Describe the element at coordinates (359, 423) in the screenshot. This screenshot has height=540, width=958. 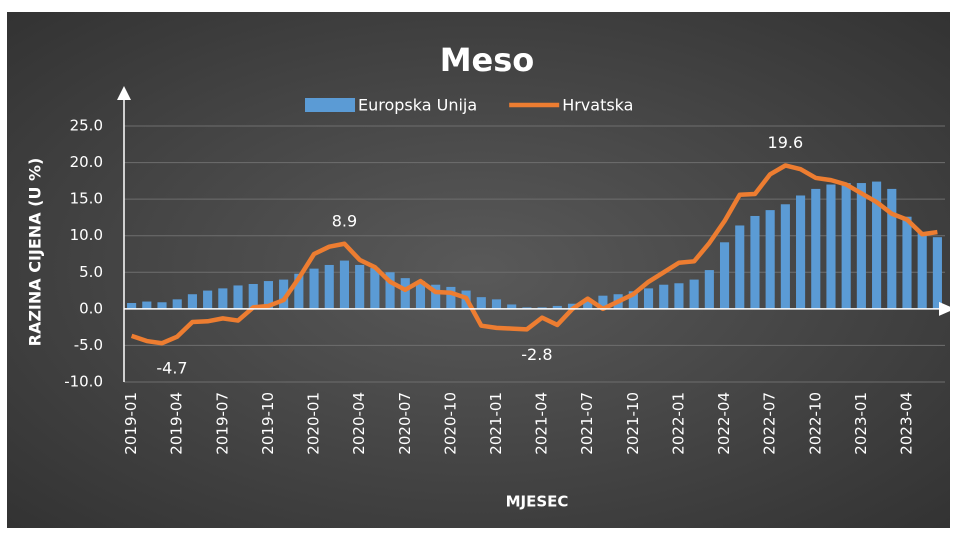
I see `x-tick-label: 2020-04` at that location.